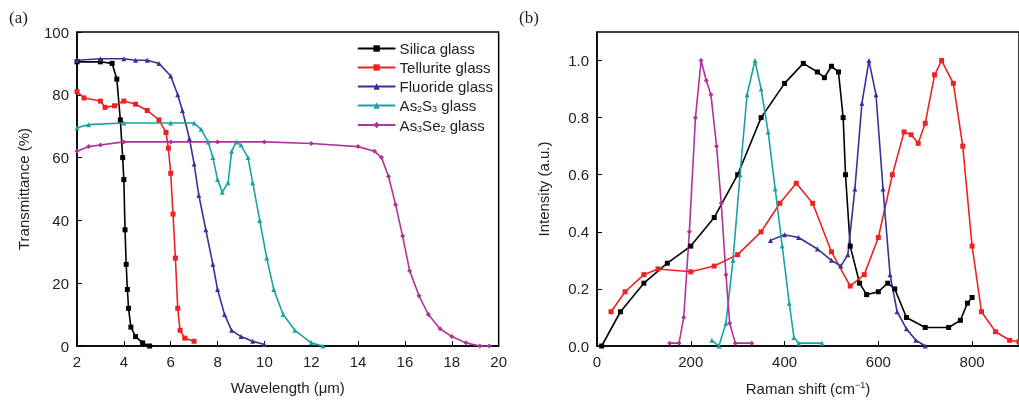  What do you see at coordinates (445, 67) in the screenshot?
I see `legend-label: Tellurite glass` at bounding box center [445, 67].